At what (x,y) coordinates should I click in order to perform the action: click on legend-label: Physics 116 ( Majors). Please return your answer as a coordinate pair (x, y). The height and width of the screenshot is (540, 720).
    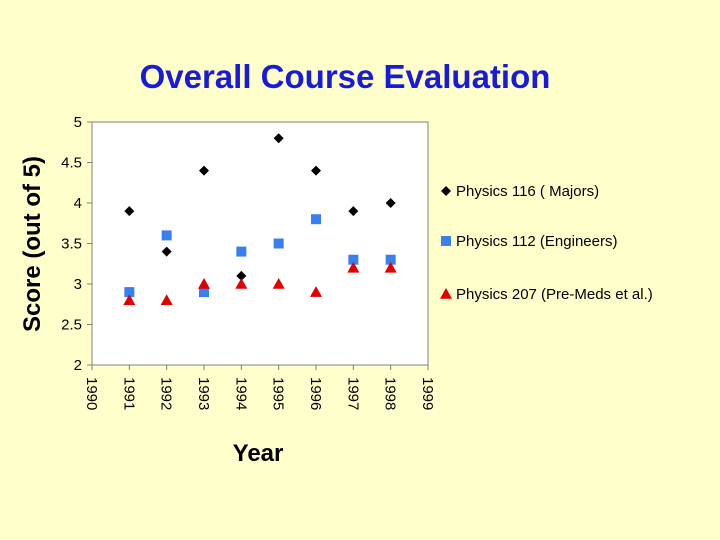
    Looking at the image, I should click on (527, 191).